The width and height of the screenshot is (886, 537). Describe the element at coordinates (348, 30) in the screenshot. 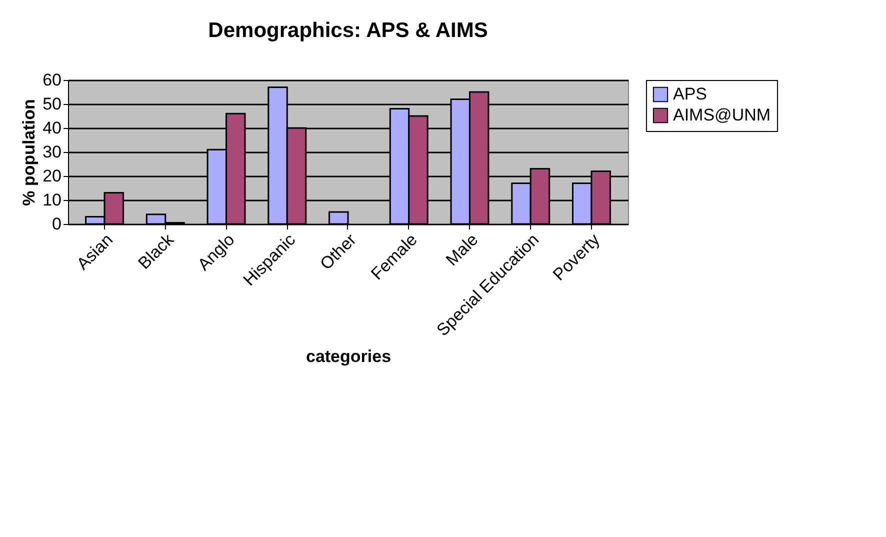

I see `chart-title: Demographics: APS & AIMS` at that location.